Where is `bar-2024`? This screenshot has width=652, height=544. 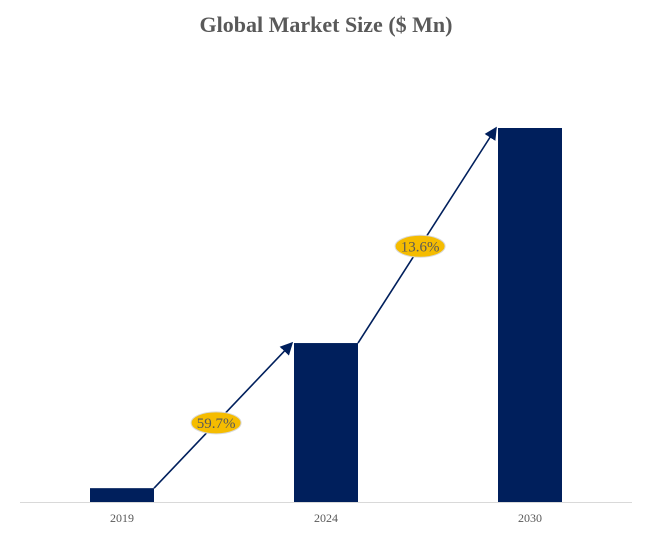
bar-2024 is located at coordinates (326, 422).